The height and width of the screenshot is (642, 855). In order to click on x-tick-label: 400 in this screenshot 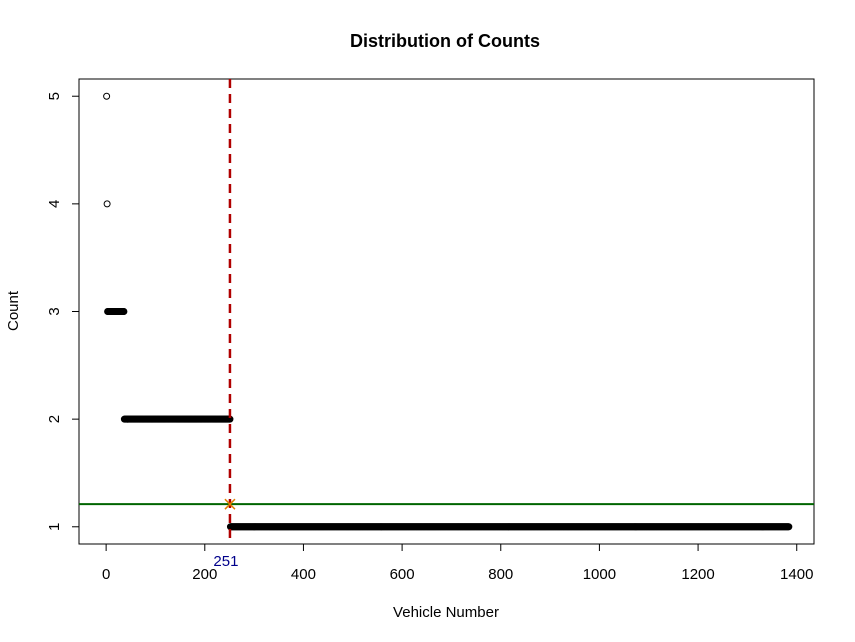, I will do `click(303, 574)`.